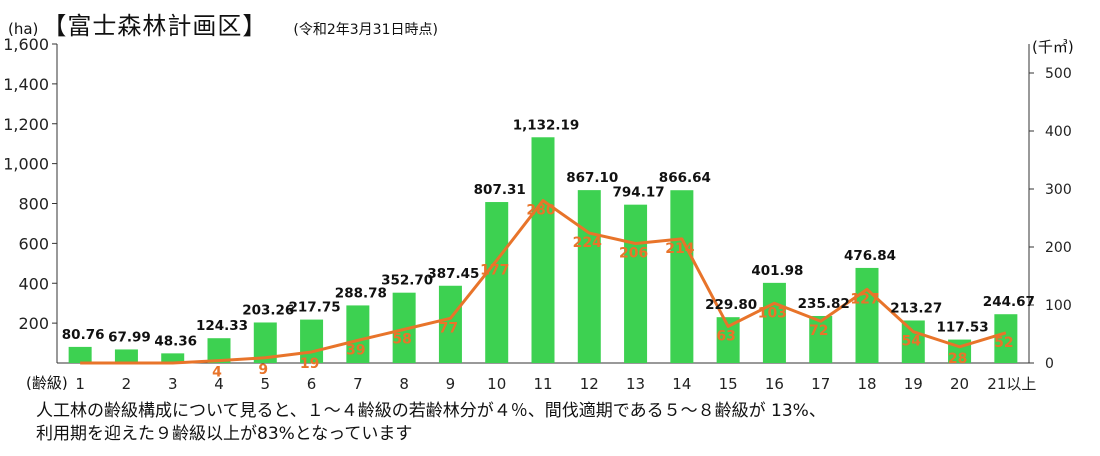  I want to click on line-value-label: 224, so click(587, 243).